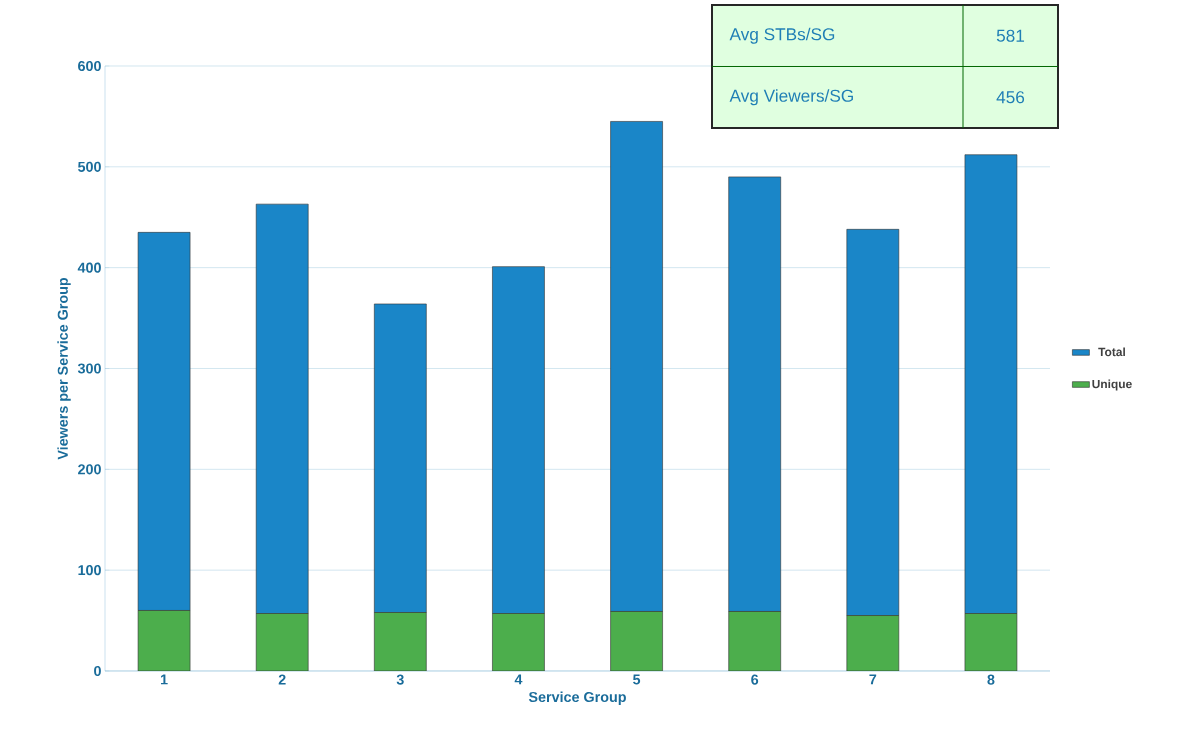 This screenshot has width=1195, height=753. I want to click on x-tick-label: 3, so click(400, 679).